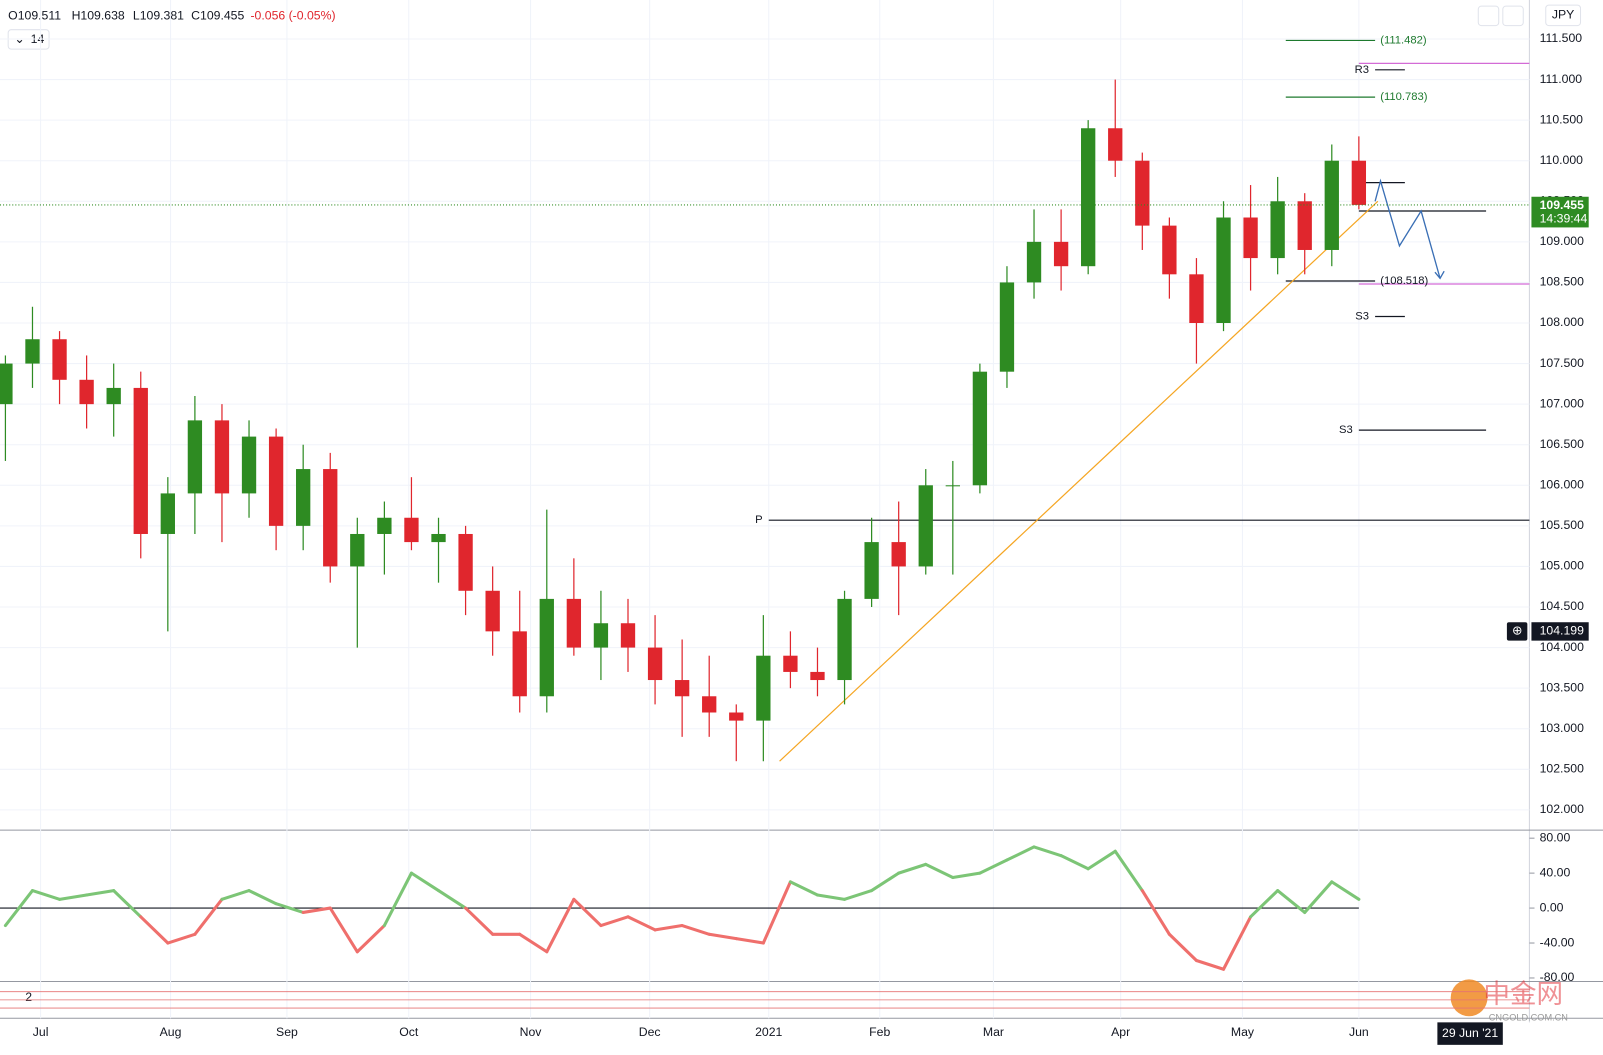 This screenshot has height=1055, width=1603. What do you see at coordinates (1513, 16) in the screenshot?
I see `refresh-button` at bounding box center [1513, 16].